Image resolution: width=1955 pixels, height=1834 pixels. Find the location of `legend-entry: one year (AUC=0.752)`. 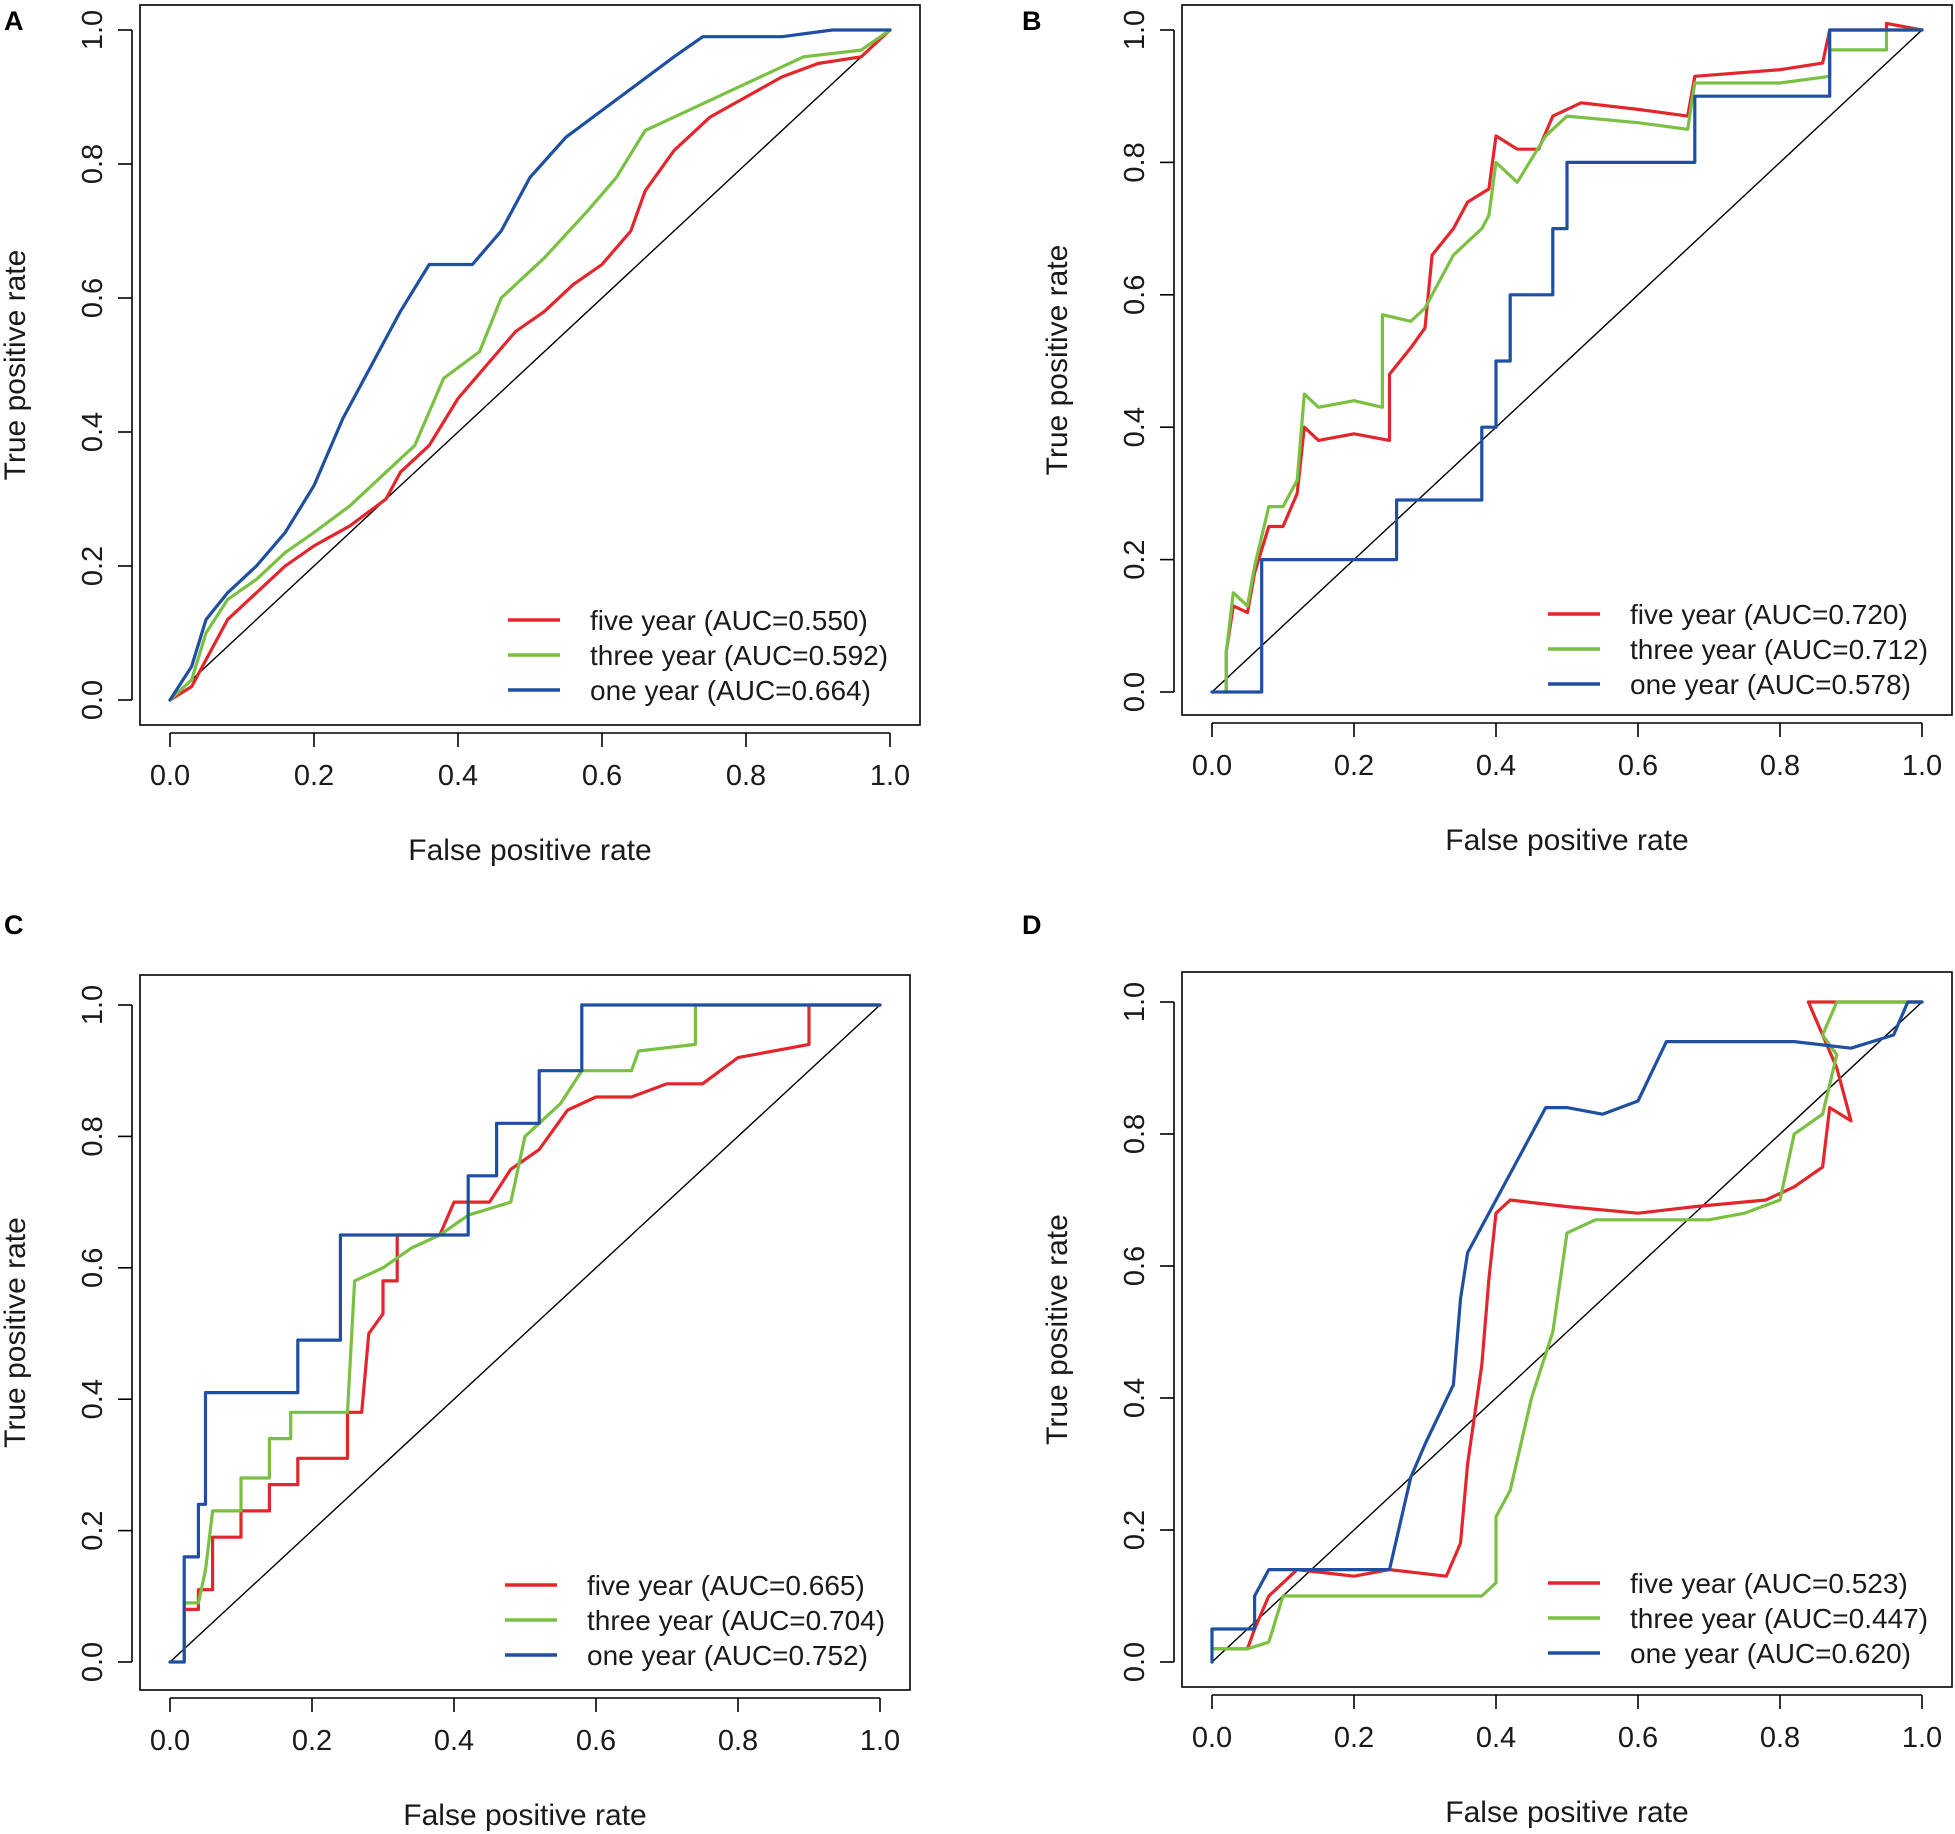

legend-entry: one year (AUC=0.752) is located at coordinates (727, 1655).